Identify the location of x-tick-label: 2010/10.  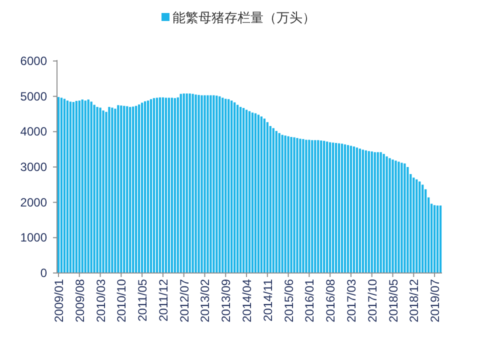
(121, 300).